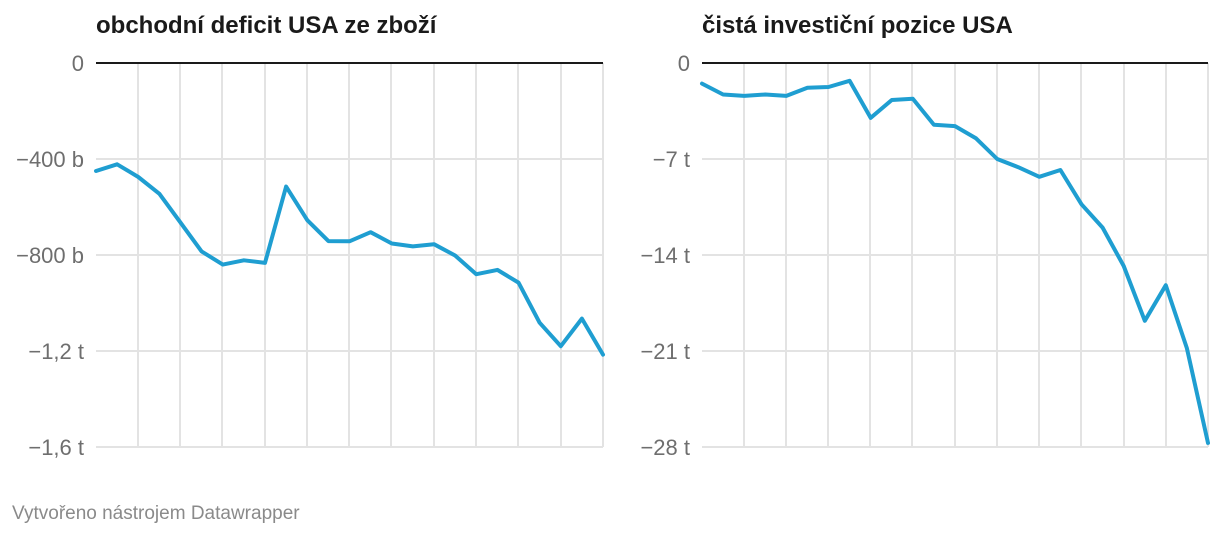  What do you see at coordinates (56, 351) in the screenshot?
I see `y-tick-label: −1,2 t` at bounding box center [56, 351].